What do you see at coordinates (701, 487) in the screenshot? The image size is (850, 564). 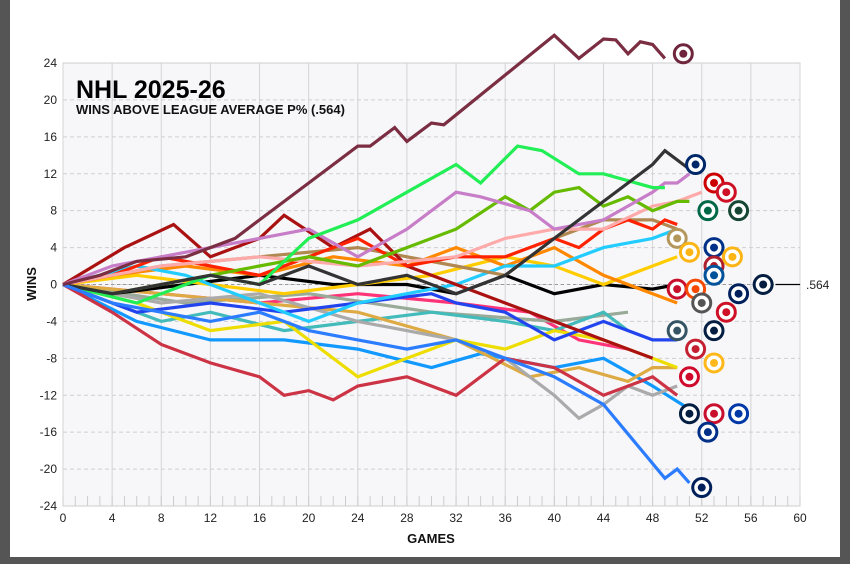 I see `team-logo-canucks-center` at bounding box center [701, 487].